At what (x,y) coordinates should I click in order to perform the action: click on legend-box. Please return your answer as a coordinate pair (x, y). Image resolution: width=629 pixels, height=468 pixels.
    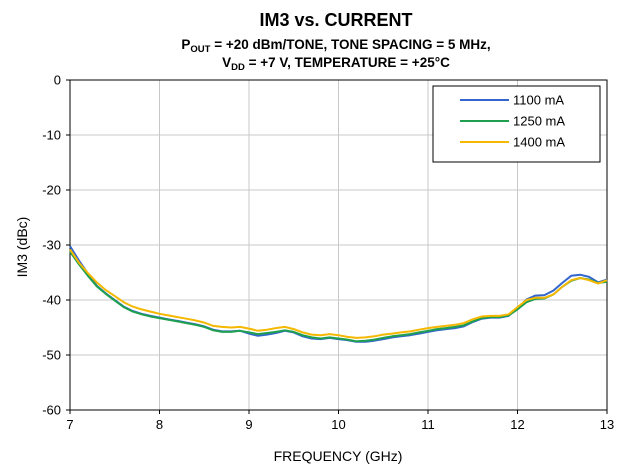
    Looking at the image, I should click on (516, 124).